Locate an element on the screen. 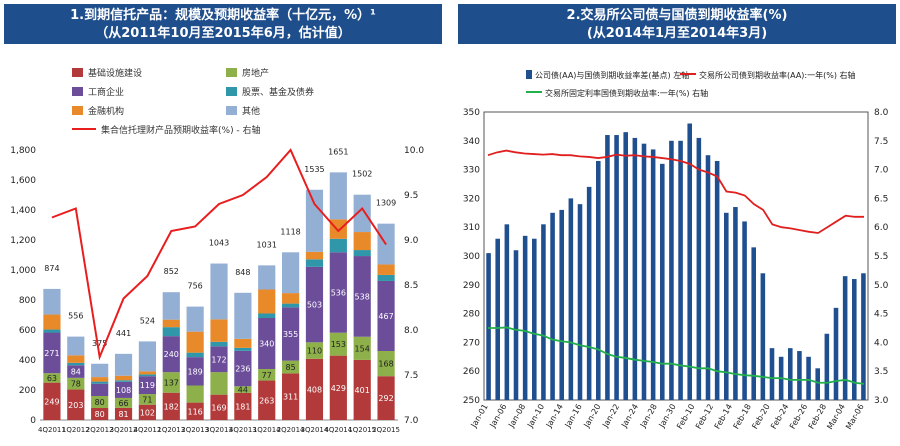 The height and width of the screenshot is (446, 900). right-chart-title-banner: 2.交易所公司债与国债到期收益率(%) (从2014年1月至2014年3月) is located at coordinates (677, 24).